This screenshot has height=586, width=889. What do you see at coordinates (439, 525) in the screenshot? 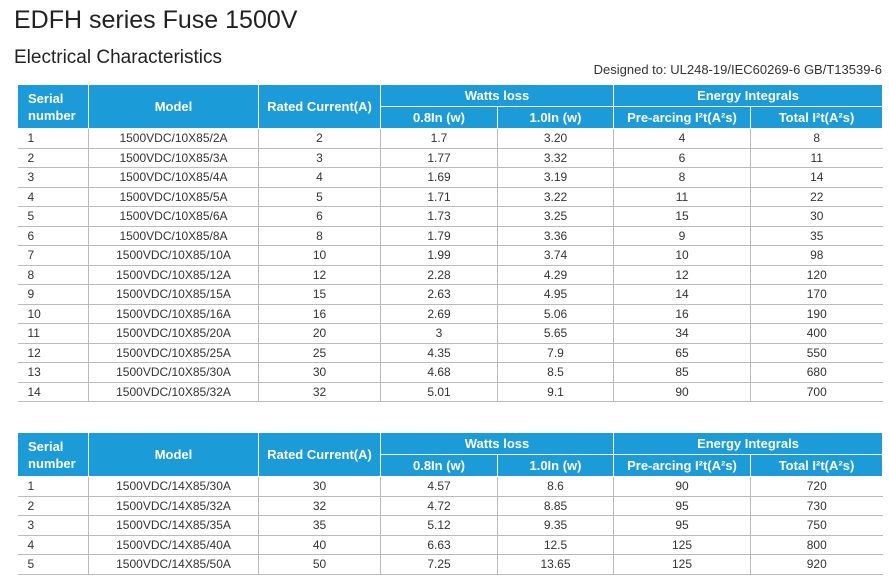
I see `table-cell: 5.12` at bounding box center [439, 525].